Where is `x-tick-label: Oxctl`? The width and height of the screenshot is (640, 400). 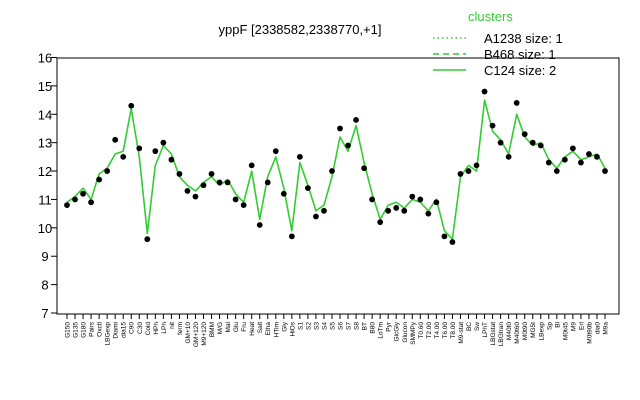 x-tick-label: Oxctl is located at coordinates (100, 328).